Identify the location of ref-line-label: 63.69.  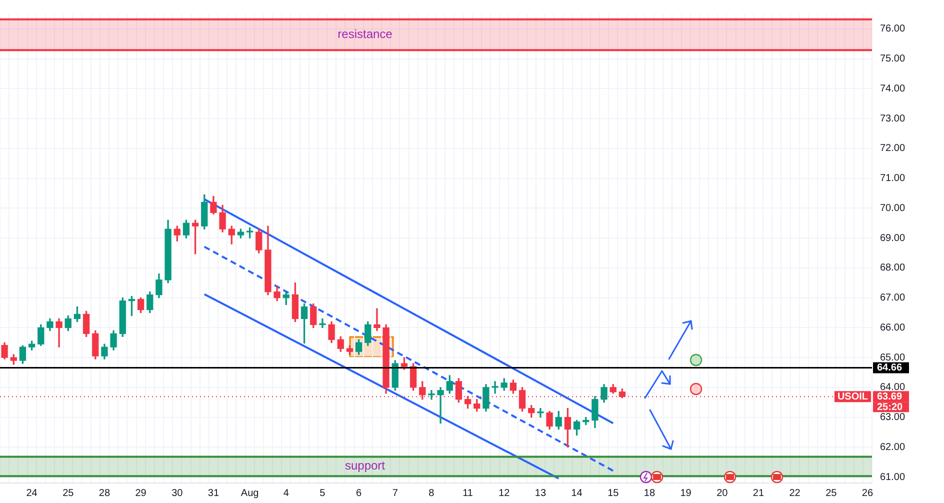
(889, 396).